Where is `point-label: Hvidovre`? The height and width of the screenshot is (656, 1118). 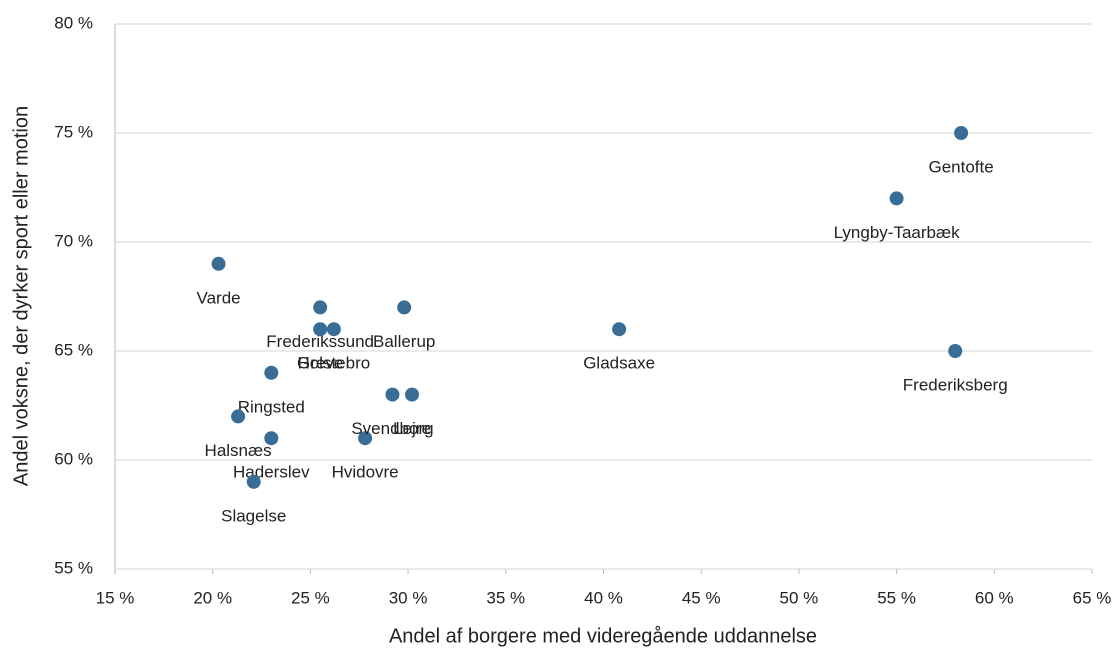
point-label: Hvidovre is located at coordinates (365, 472).